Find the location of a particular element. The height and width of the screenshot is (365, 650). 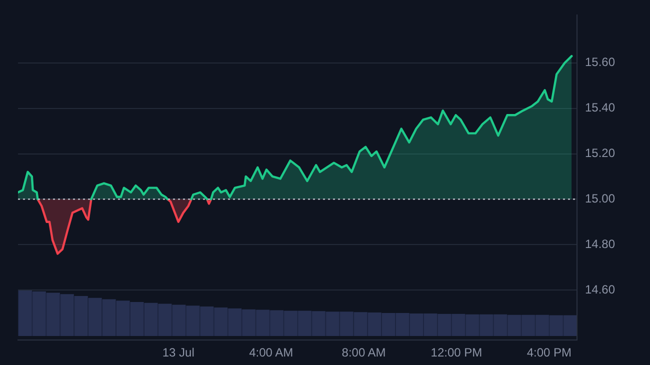

y-tick-label: 14.60 is located at coordinates (600, 289).